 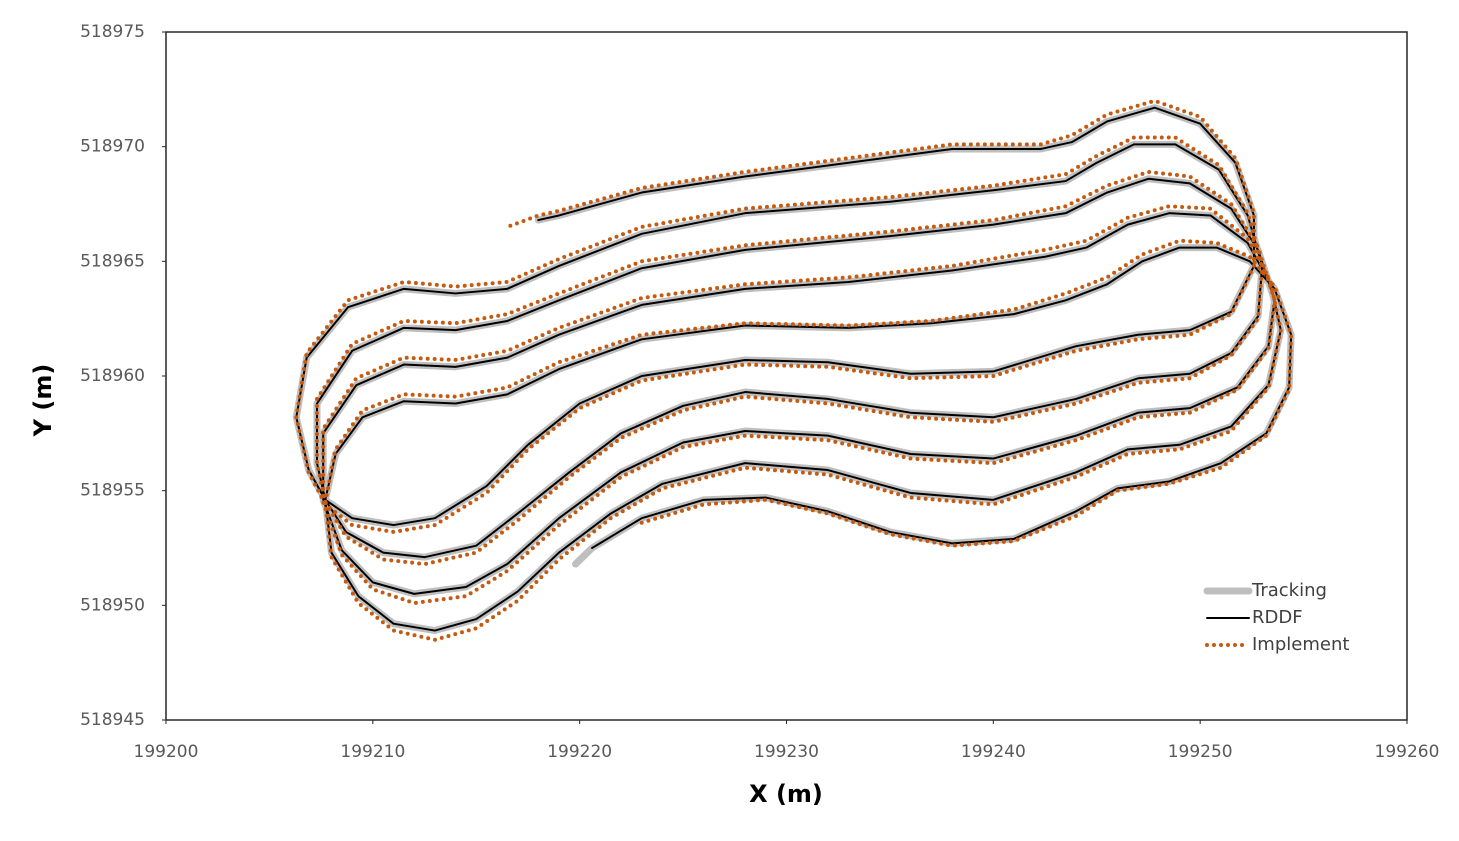 What do you see at coordinates (786, 794) in the screenshot?
I see `x-axis-title: X (m)` at bounding box center [786, 794].